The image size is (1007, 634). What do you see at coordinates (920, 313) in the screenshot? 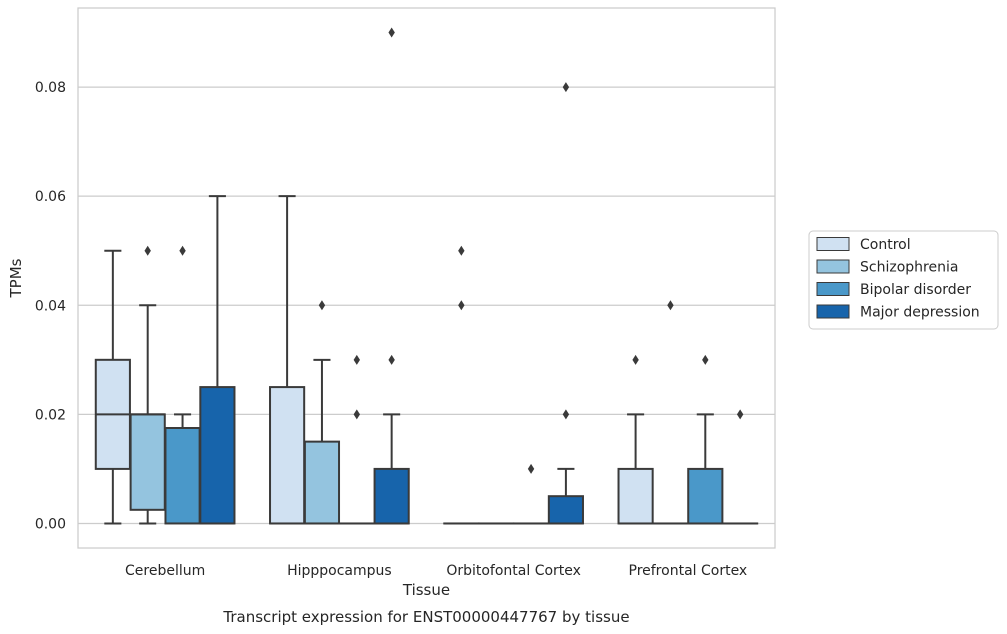
I see `legend-label: Major depression` at bounding box center [920, 313].